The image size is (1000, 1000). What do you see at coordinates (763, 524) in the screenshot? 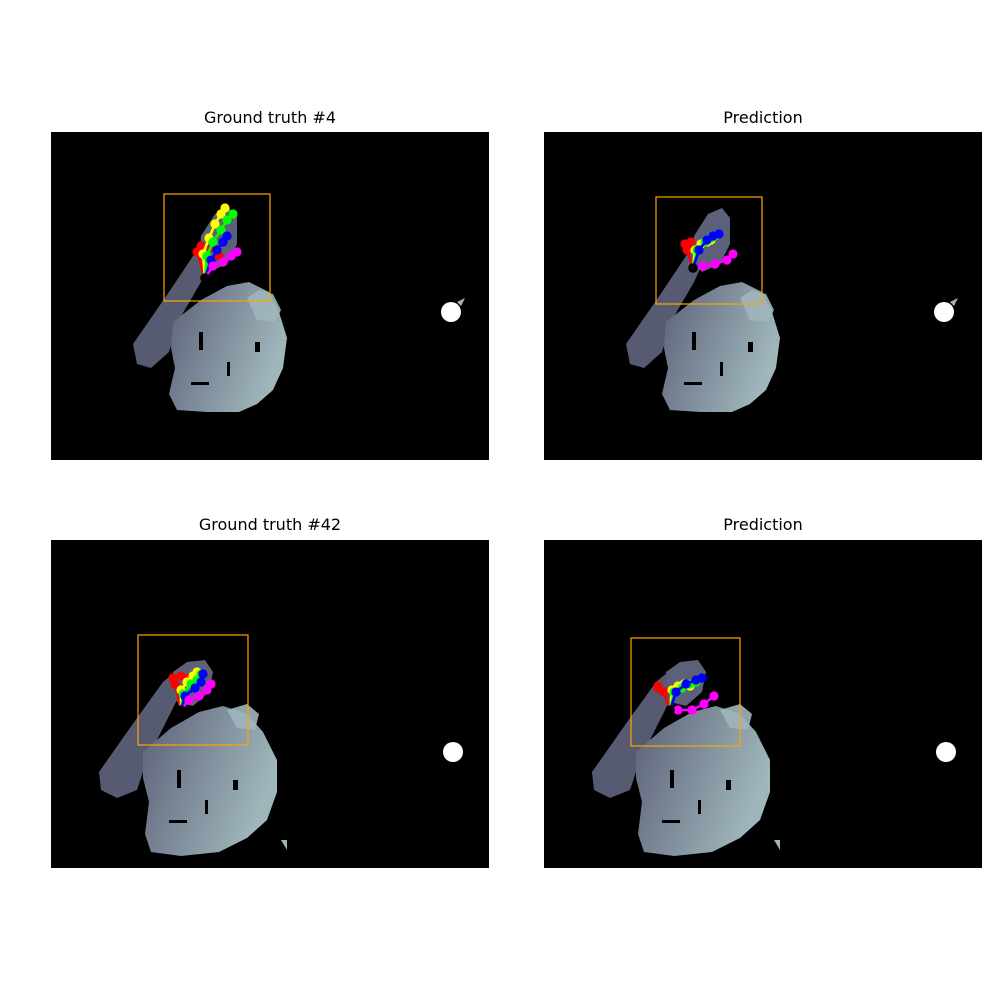
I see `panel-title-pred-42: Prediction` at bounding box center [763, 524].